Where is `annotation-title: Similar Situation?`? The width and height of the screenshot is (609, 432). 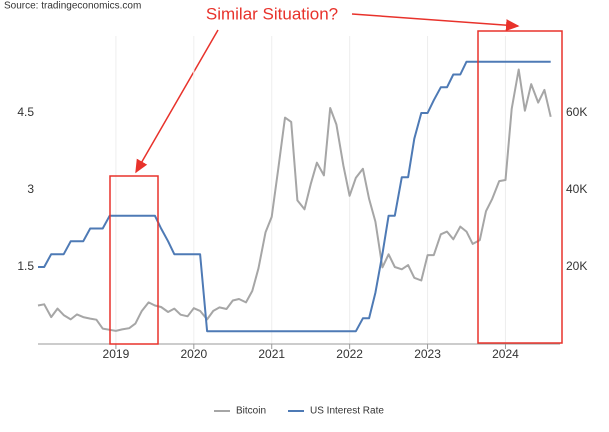 annotation-title: Similar Situation? is located at coordinates (272, 13).